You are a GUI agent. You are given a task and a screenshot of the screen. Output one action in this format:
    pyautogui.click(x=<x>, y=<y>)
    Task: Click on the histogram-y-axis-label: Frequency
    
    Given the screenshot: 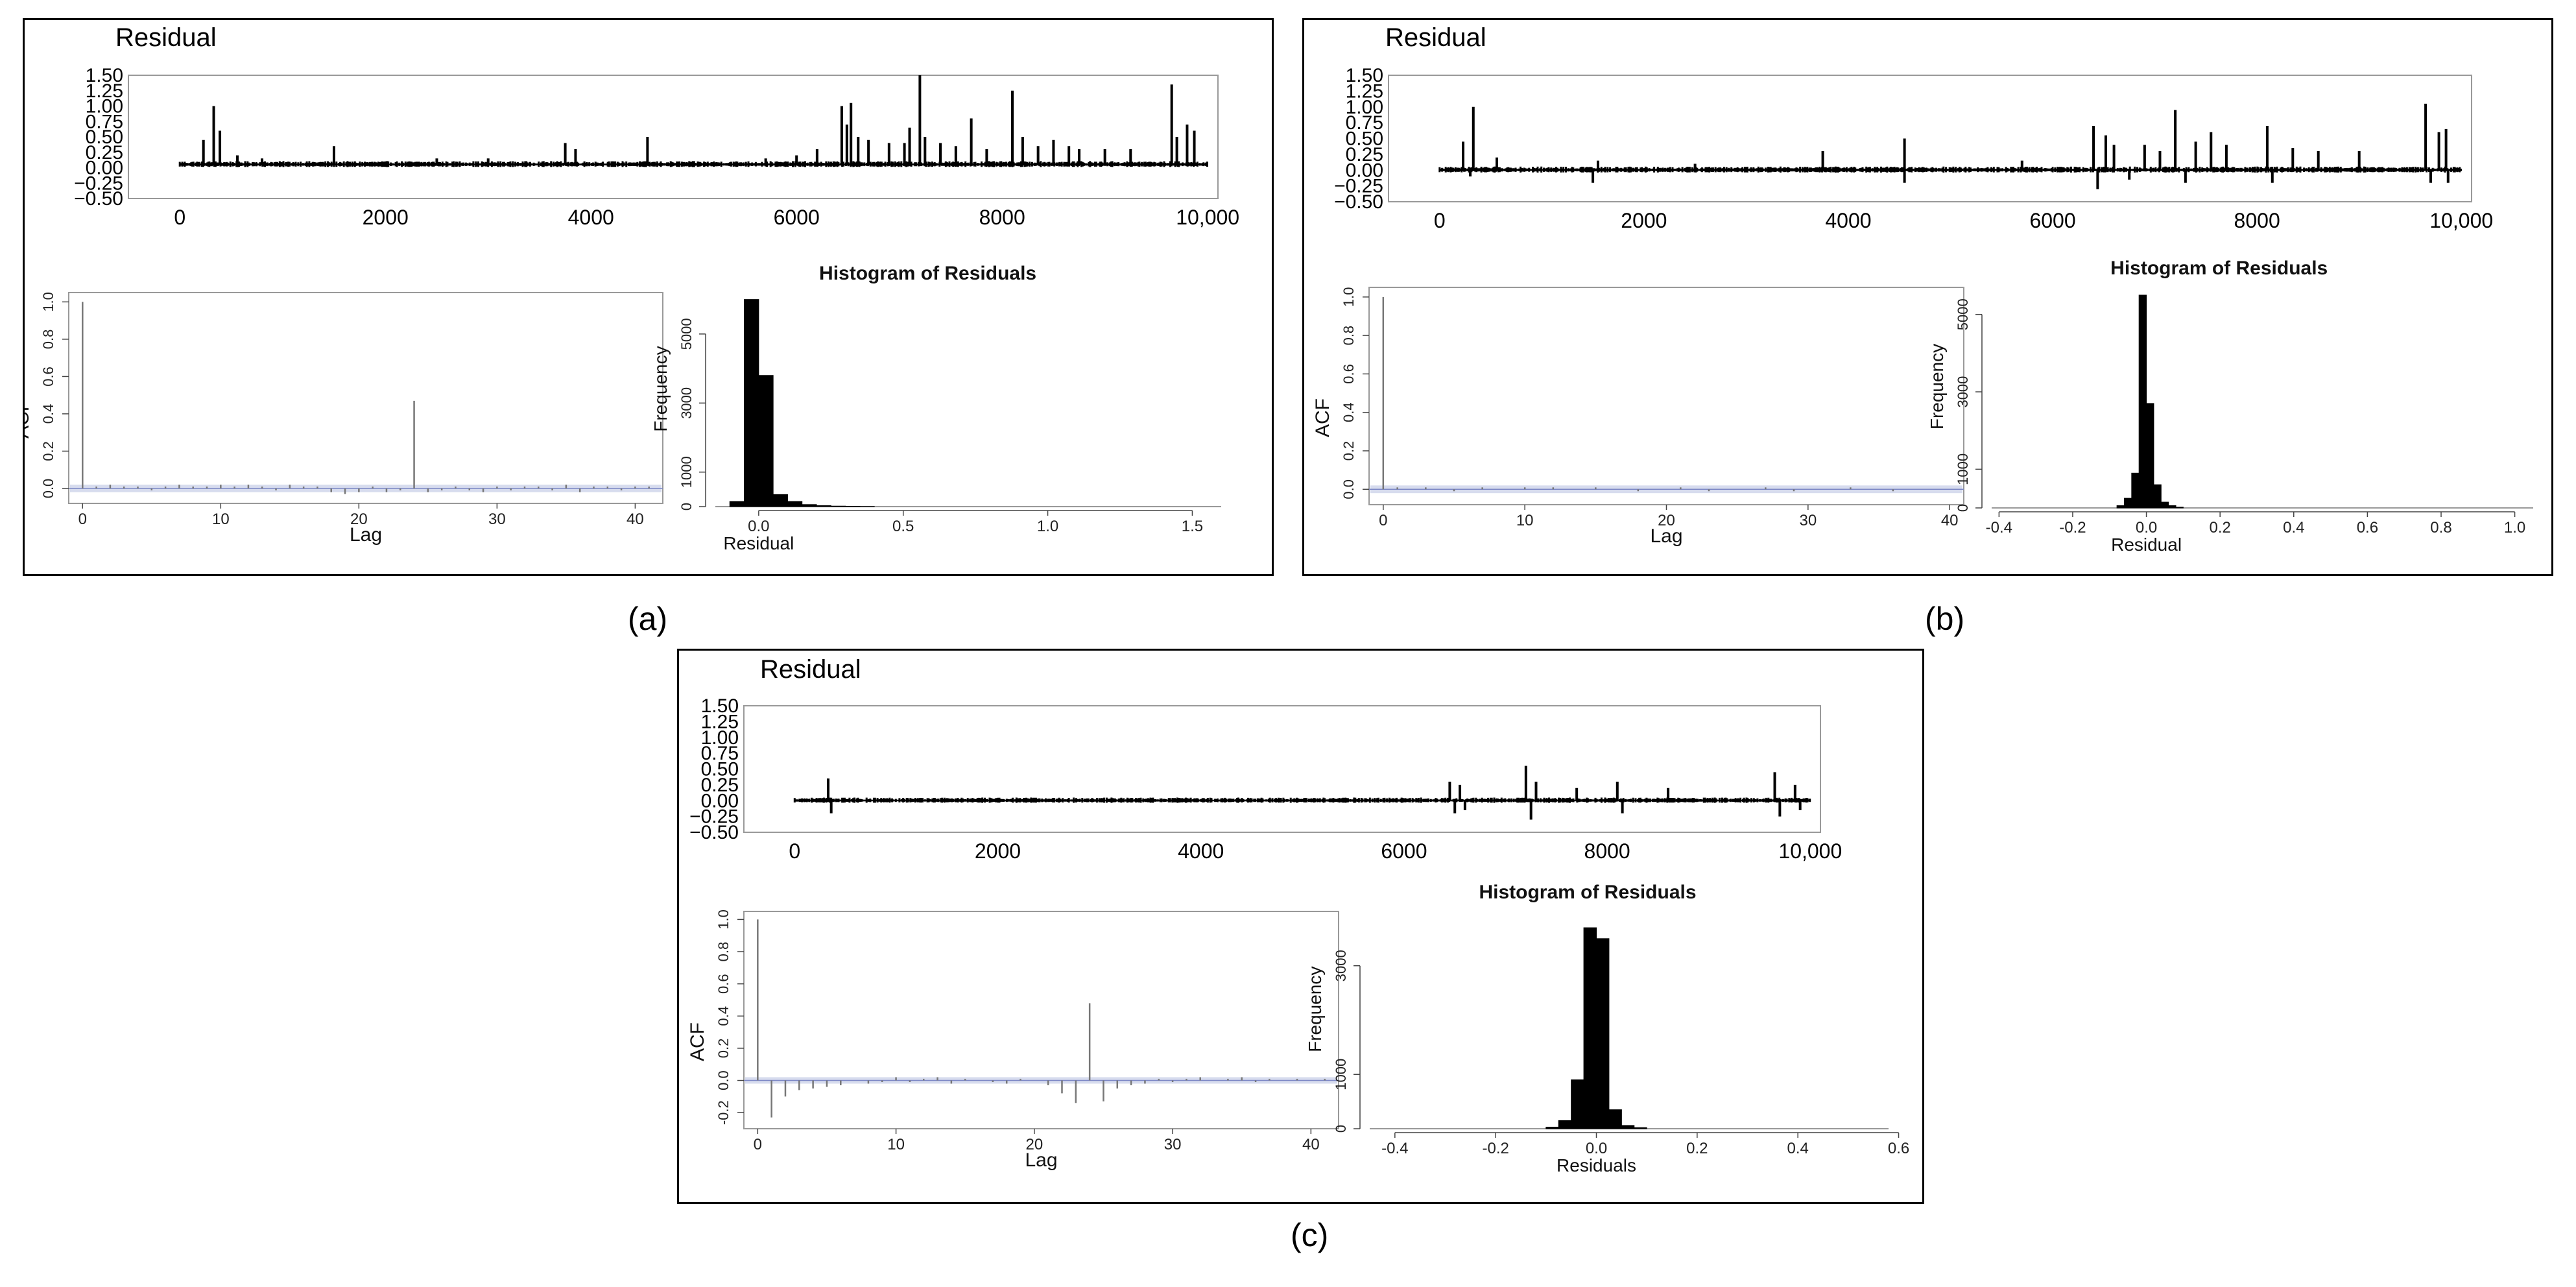 What is the action you would take?
    pyautogui.click(x=1315, y=1009)
    